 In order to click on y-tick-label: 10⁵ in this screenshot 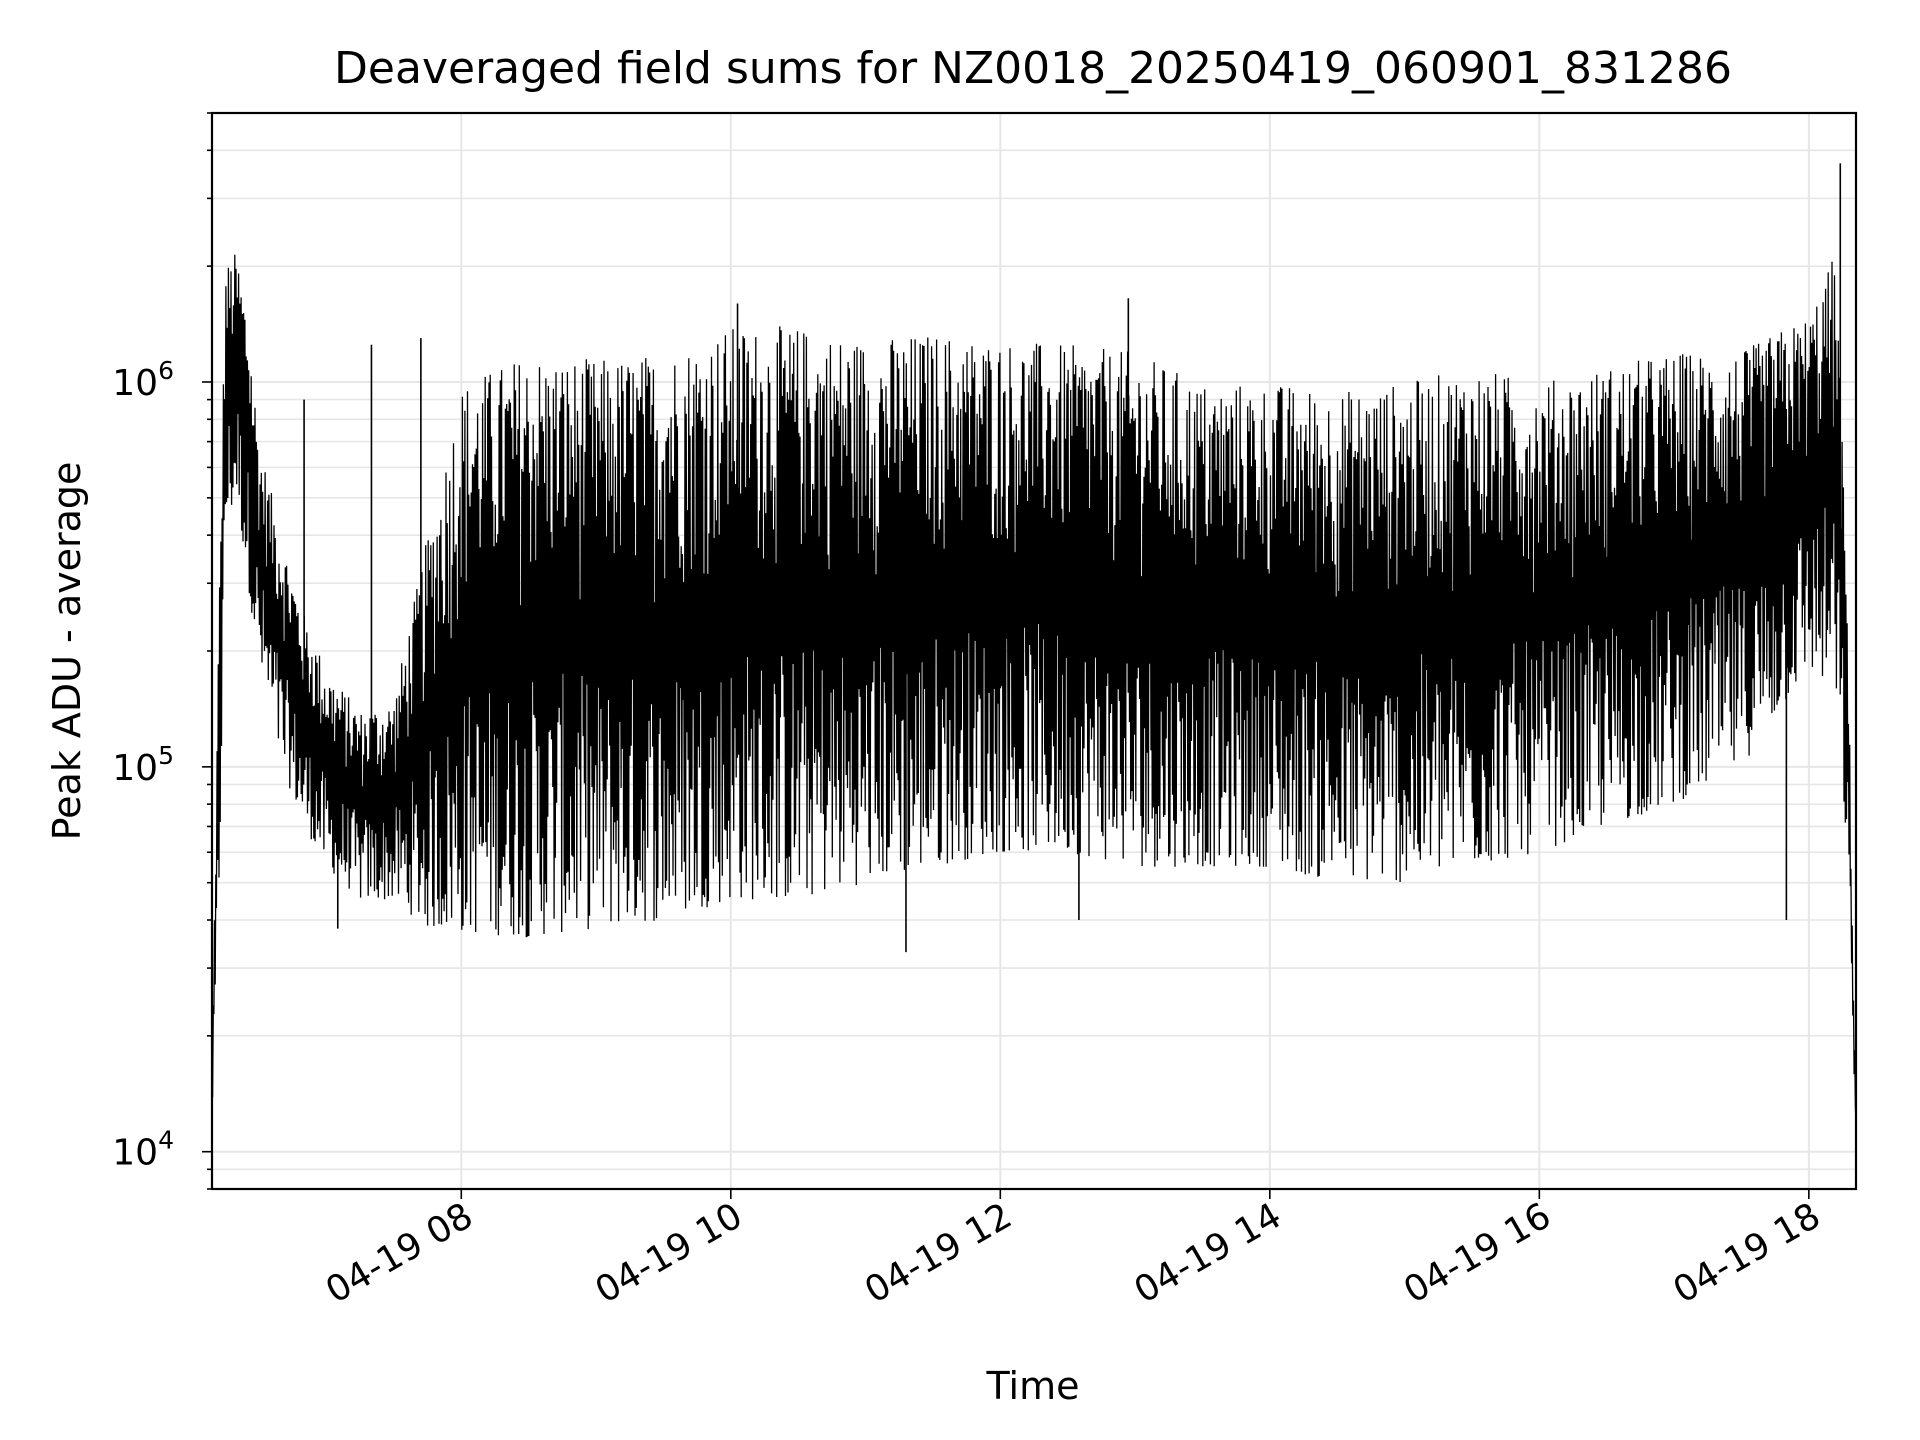, I will do `click(143, 765)`.